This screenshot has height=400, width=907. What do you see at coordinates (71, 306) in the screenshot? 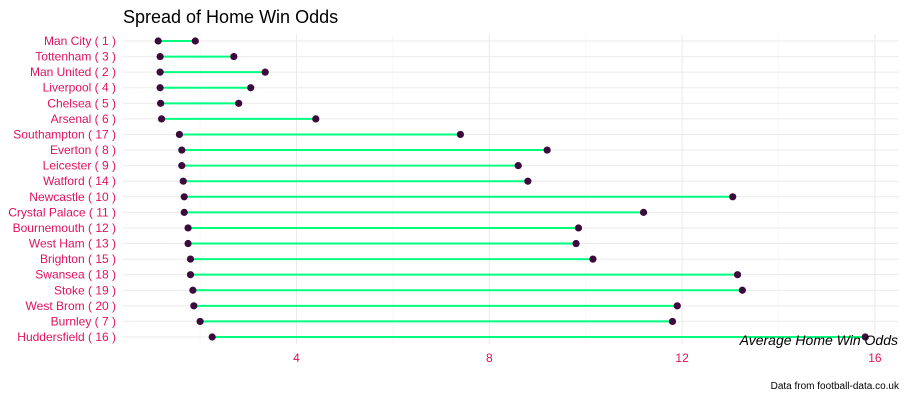
I see `team-label: West Brom ( 20 )` at bounding box center [71, 306].